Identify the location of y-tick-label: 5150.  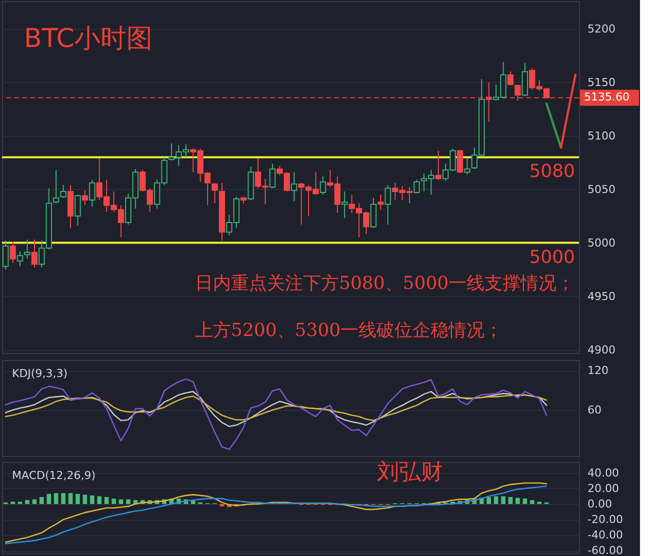
(602, 82).